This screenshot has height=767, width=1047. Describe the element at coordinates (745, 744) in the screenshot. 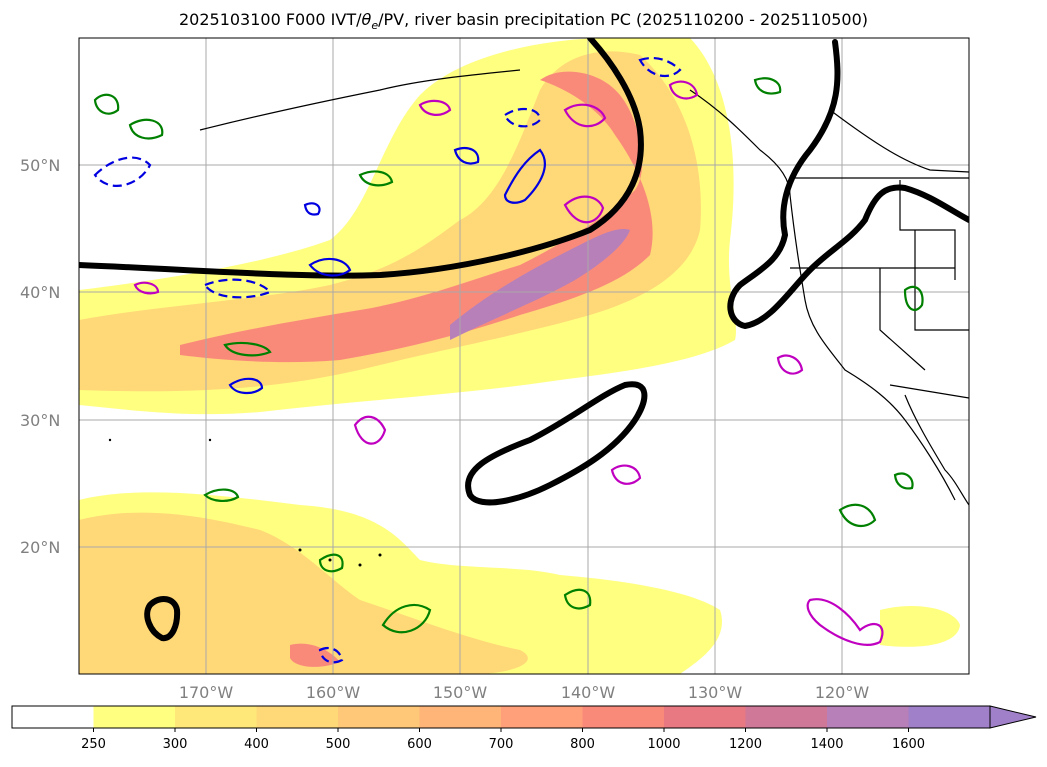

I see `colorbar-level-label: 1200` at that location.